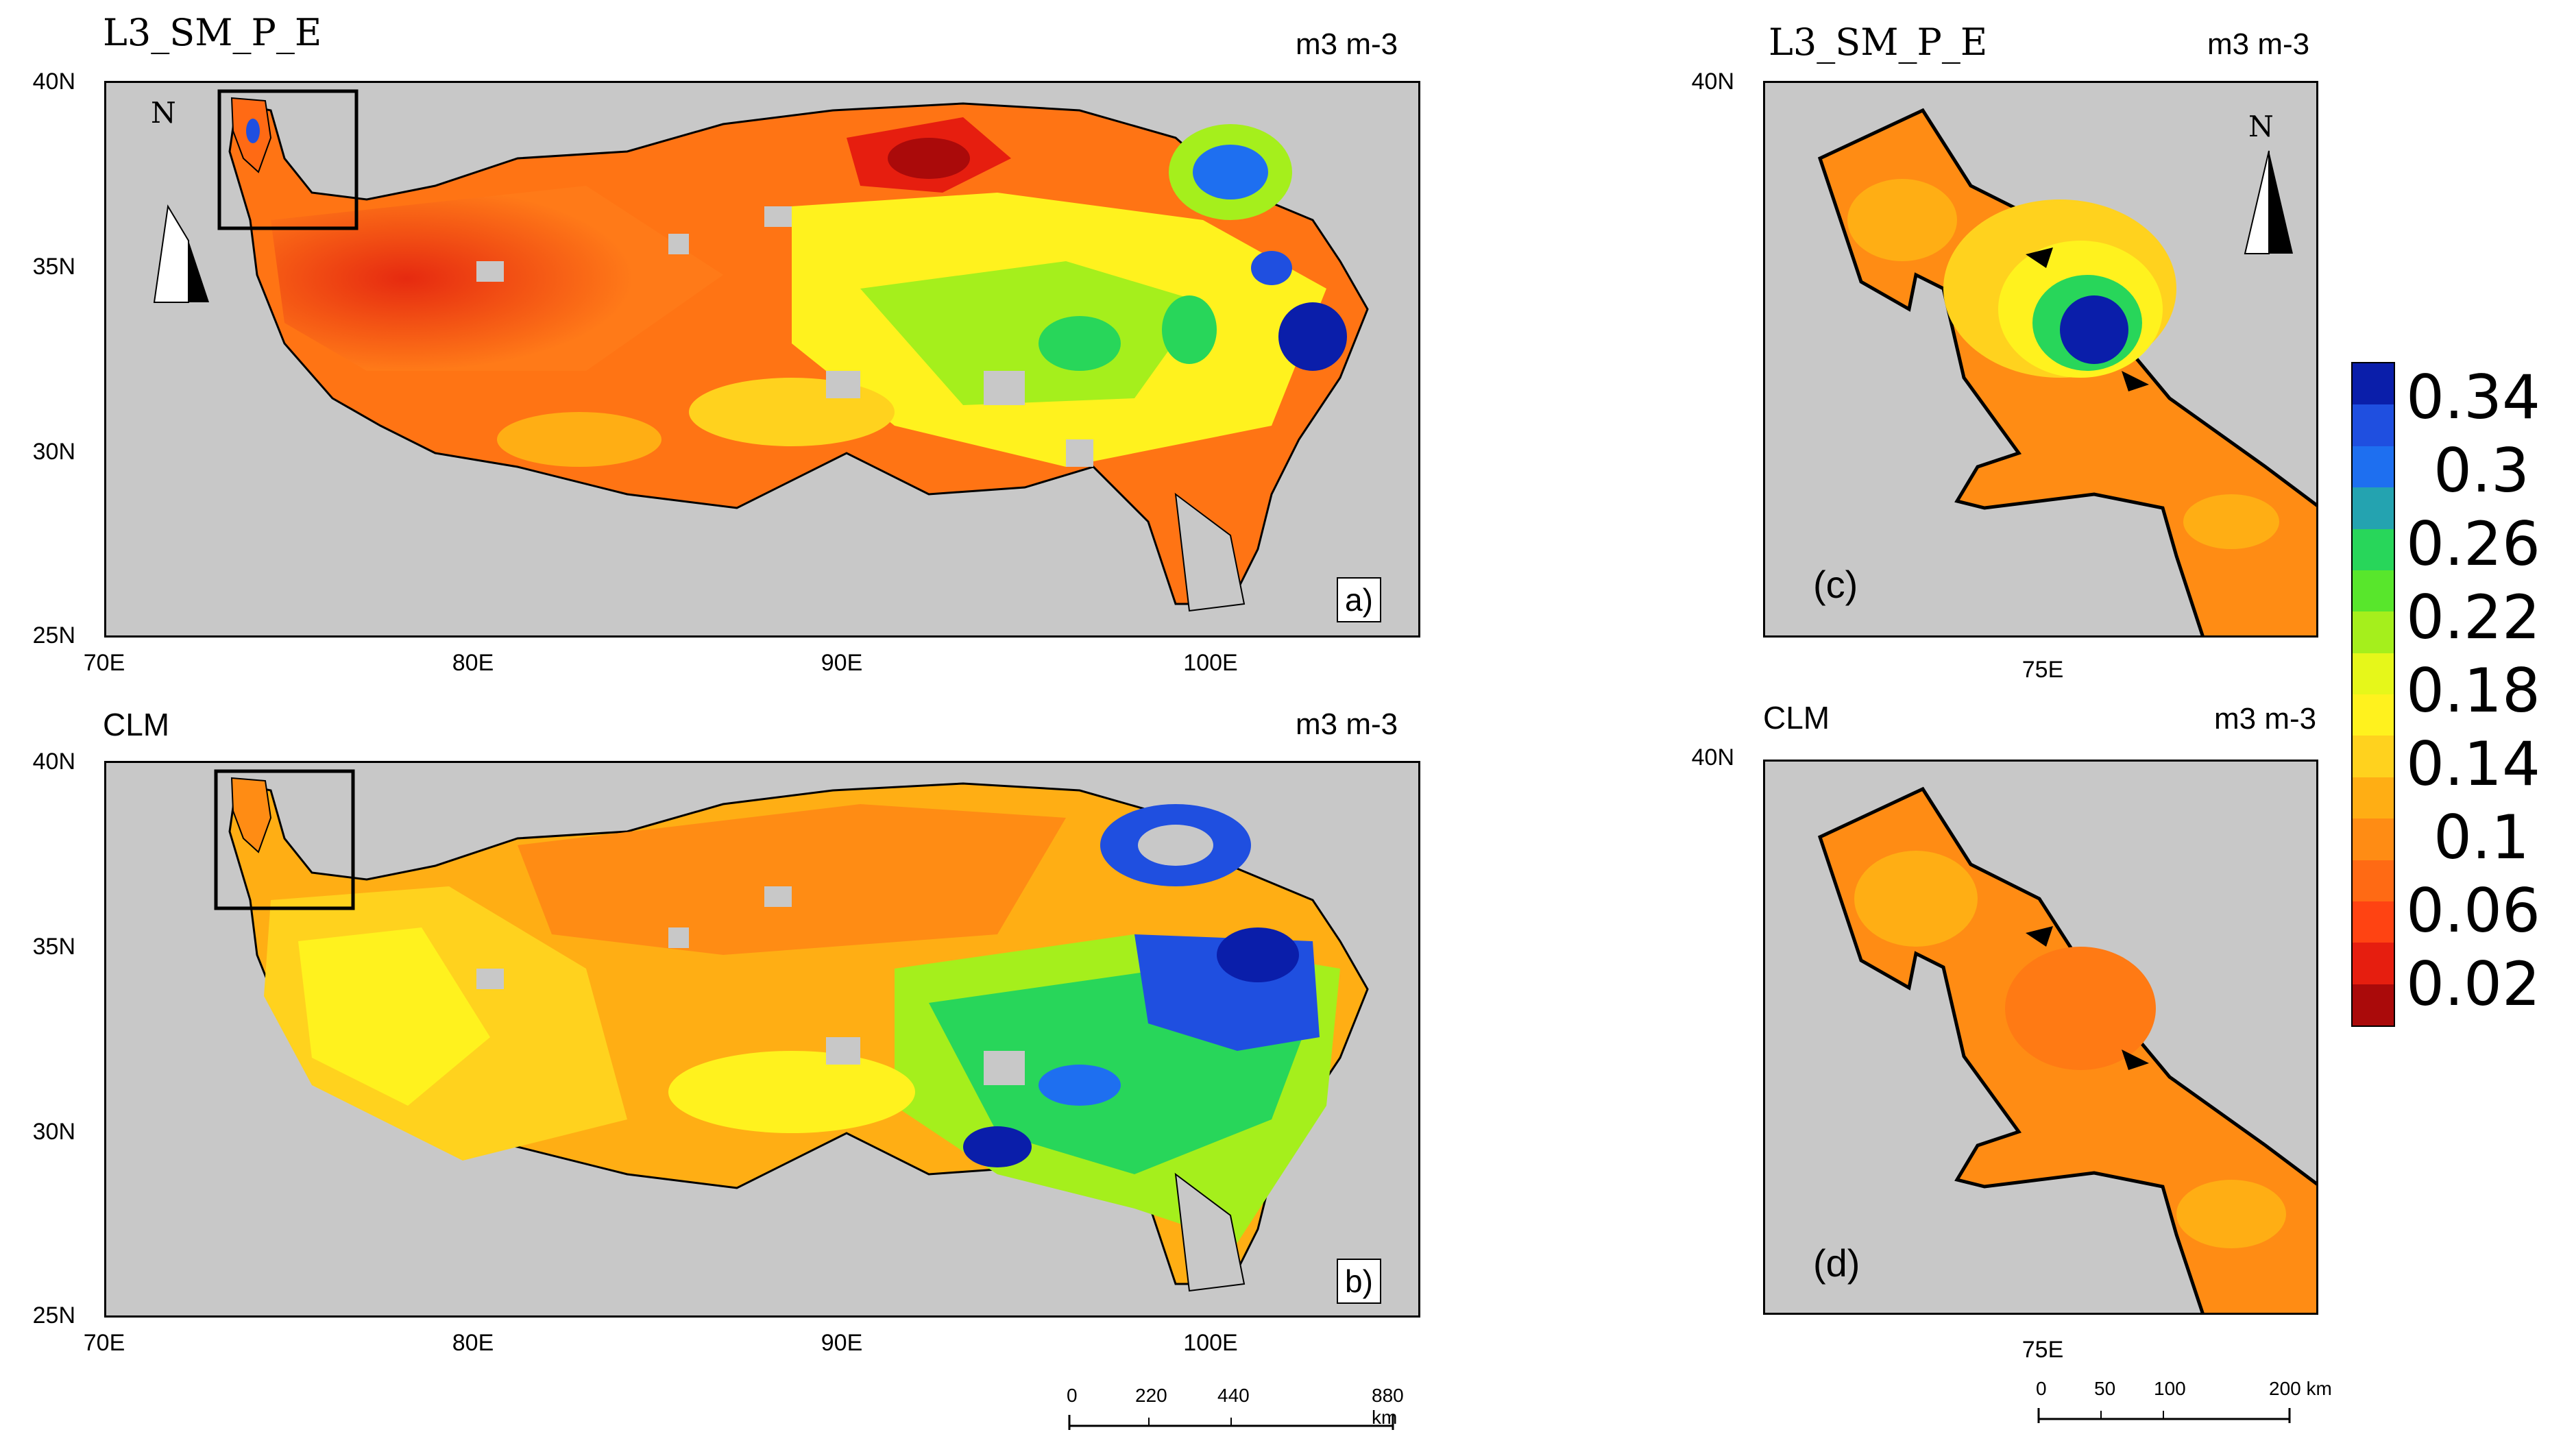 The height and width of the screenshot is (1456, 2550). What do you see at coordinates (1878, 42) in the screenshot?
I see `panel-c-title: L3_SM_P_E` at bounding box center [1878, 42].